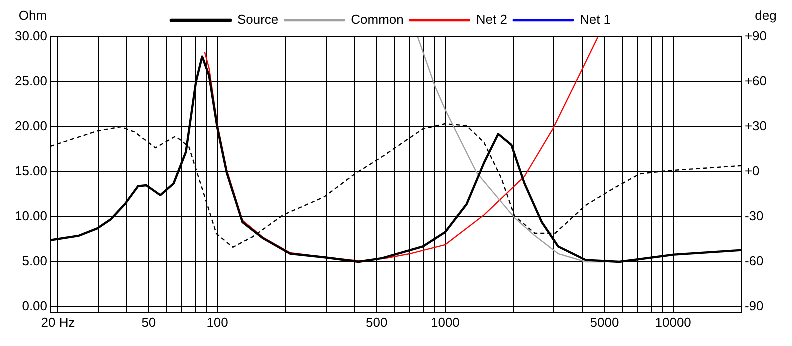  What do you see at coordinates (754, 261) in the screenshot?
I see `y2-tick-label: -60` at bounding box center [754, 261].